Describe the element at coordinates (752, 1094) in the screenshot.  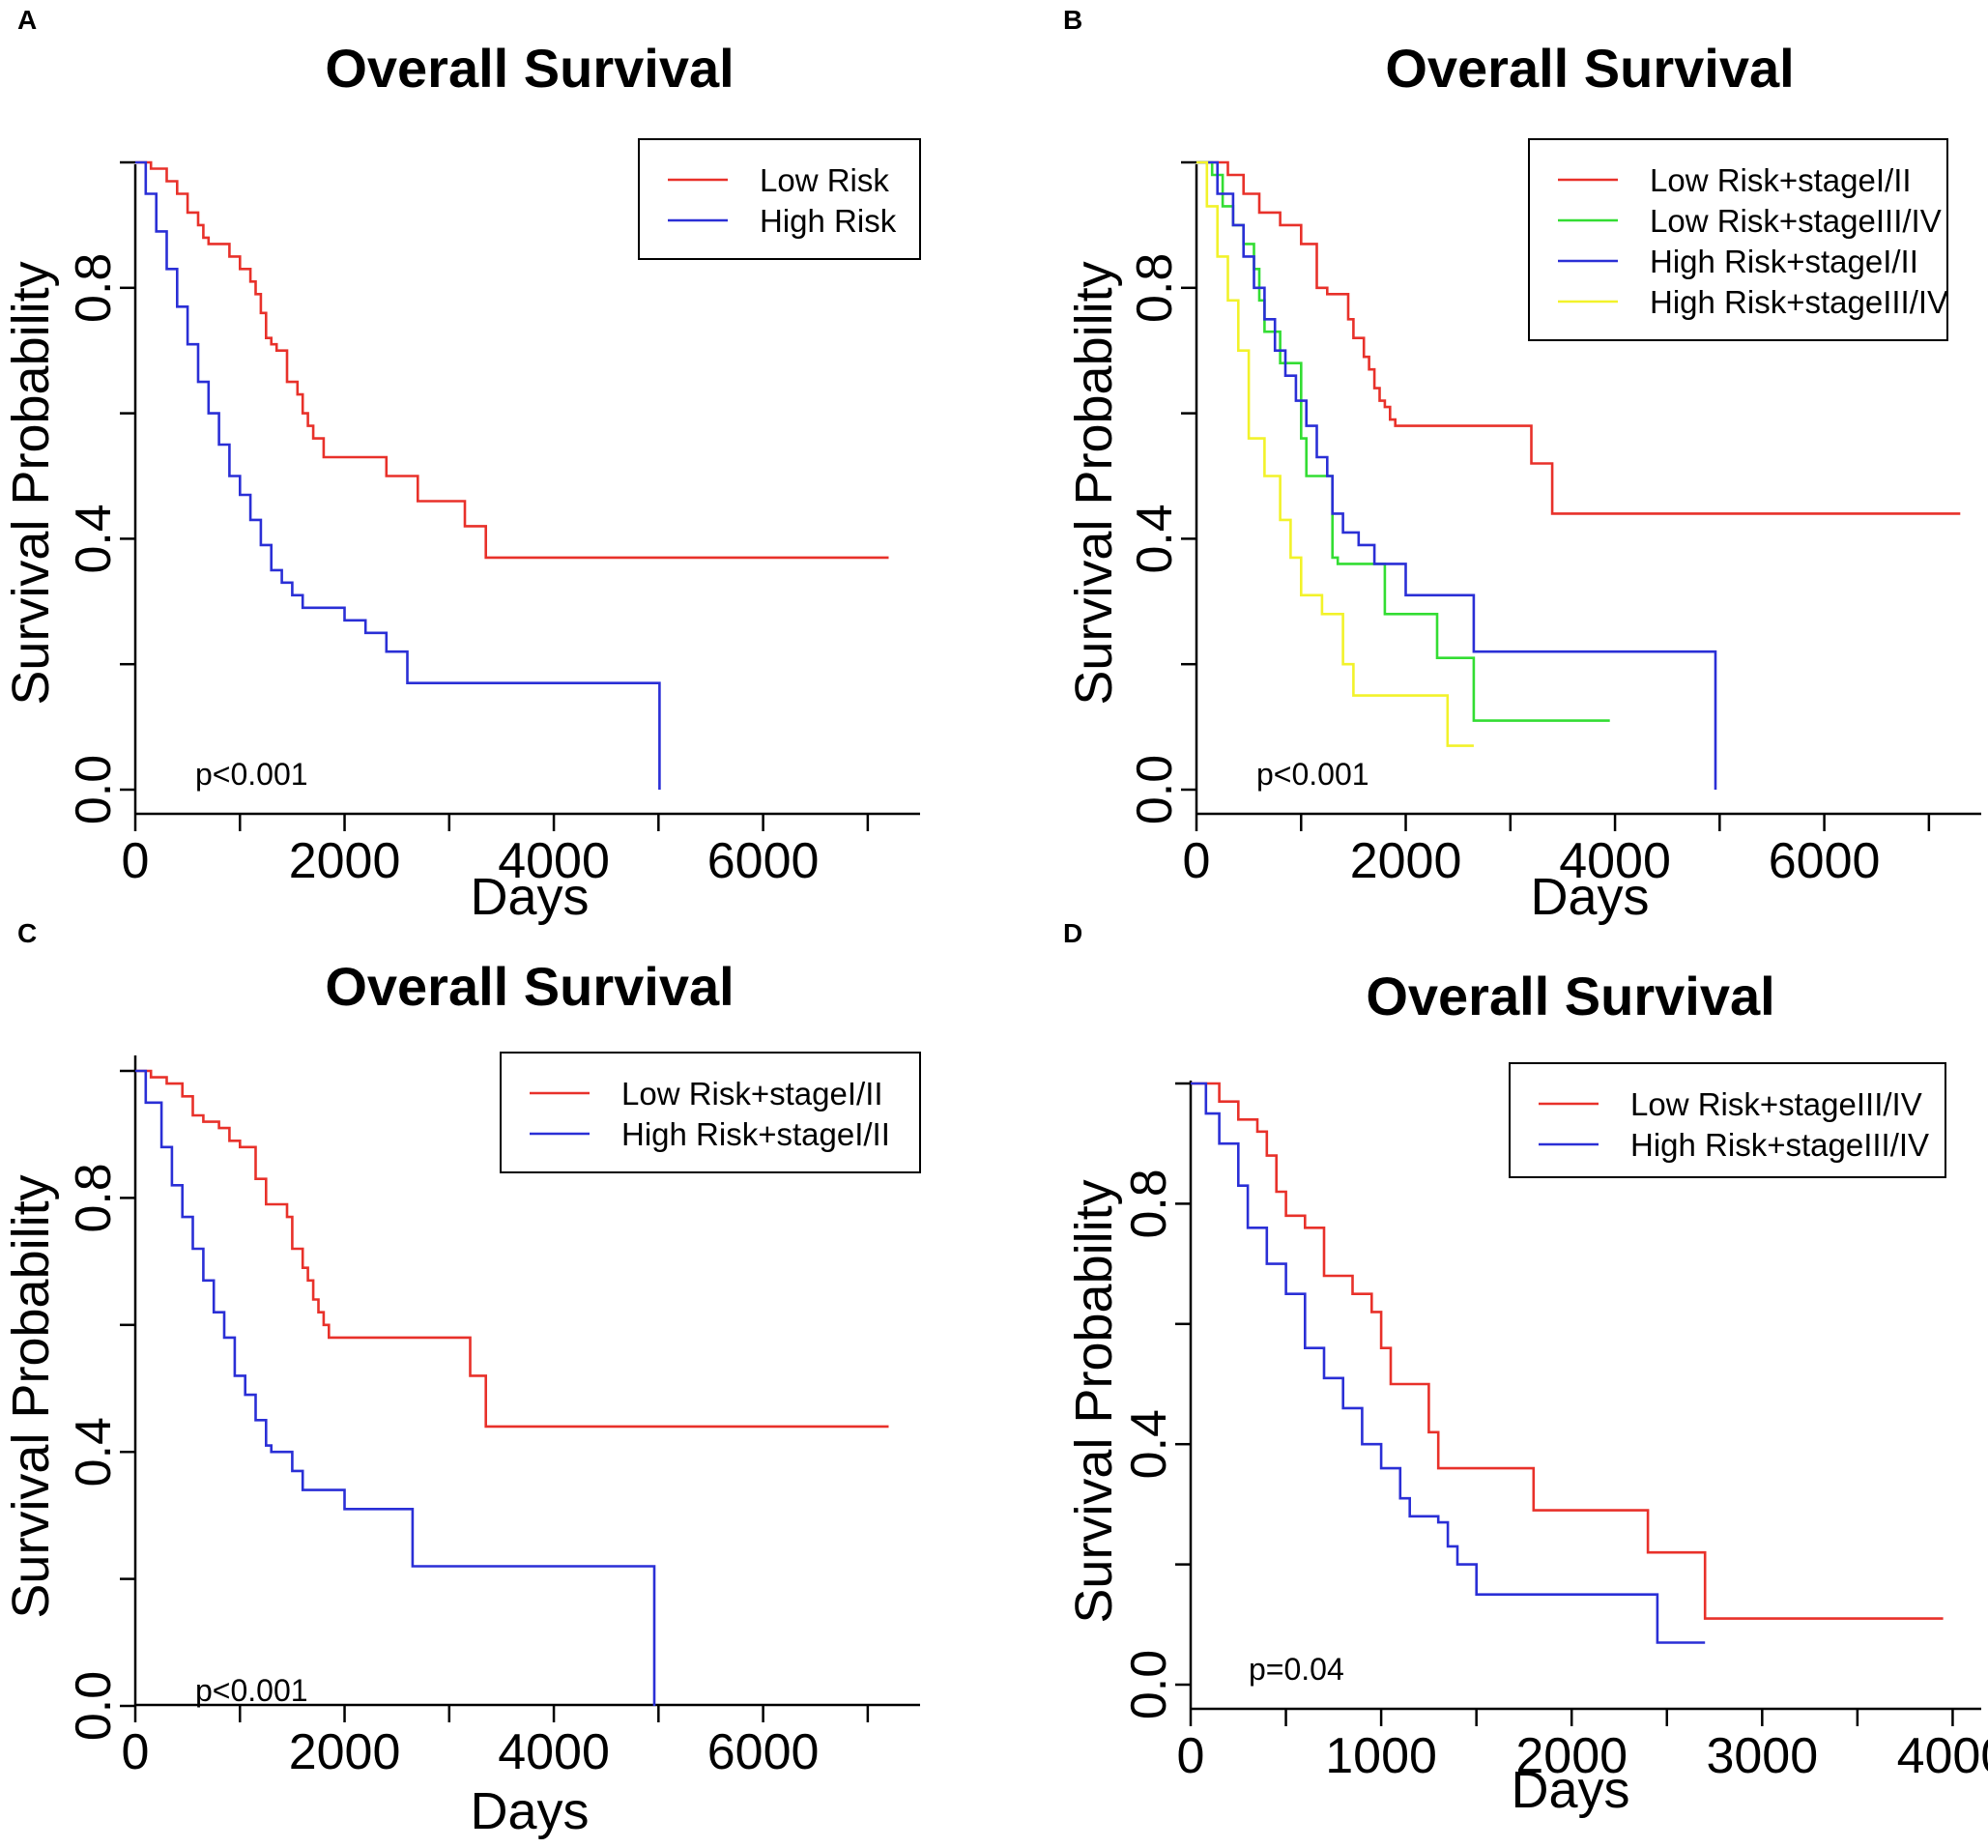
I see `panel-c-legend-label-low-risk-stagei-ii: Low Risk+stageI/II` at that location.